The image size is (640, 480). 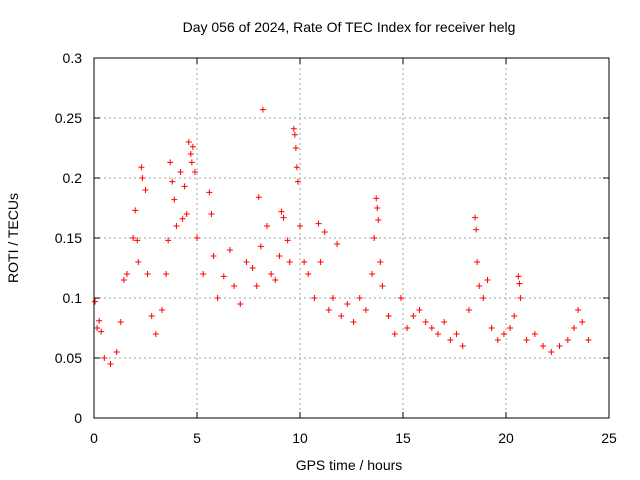 I want to click on y-tick-label: 0.05, so click(x=68, y=358).